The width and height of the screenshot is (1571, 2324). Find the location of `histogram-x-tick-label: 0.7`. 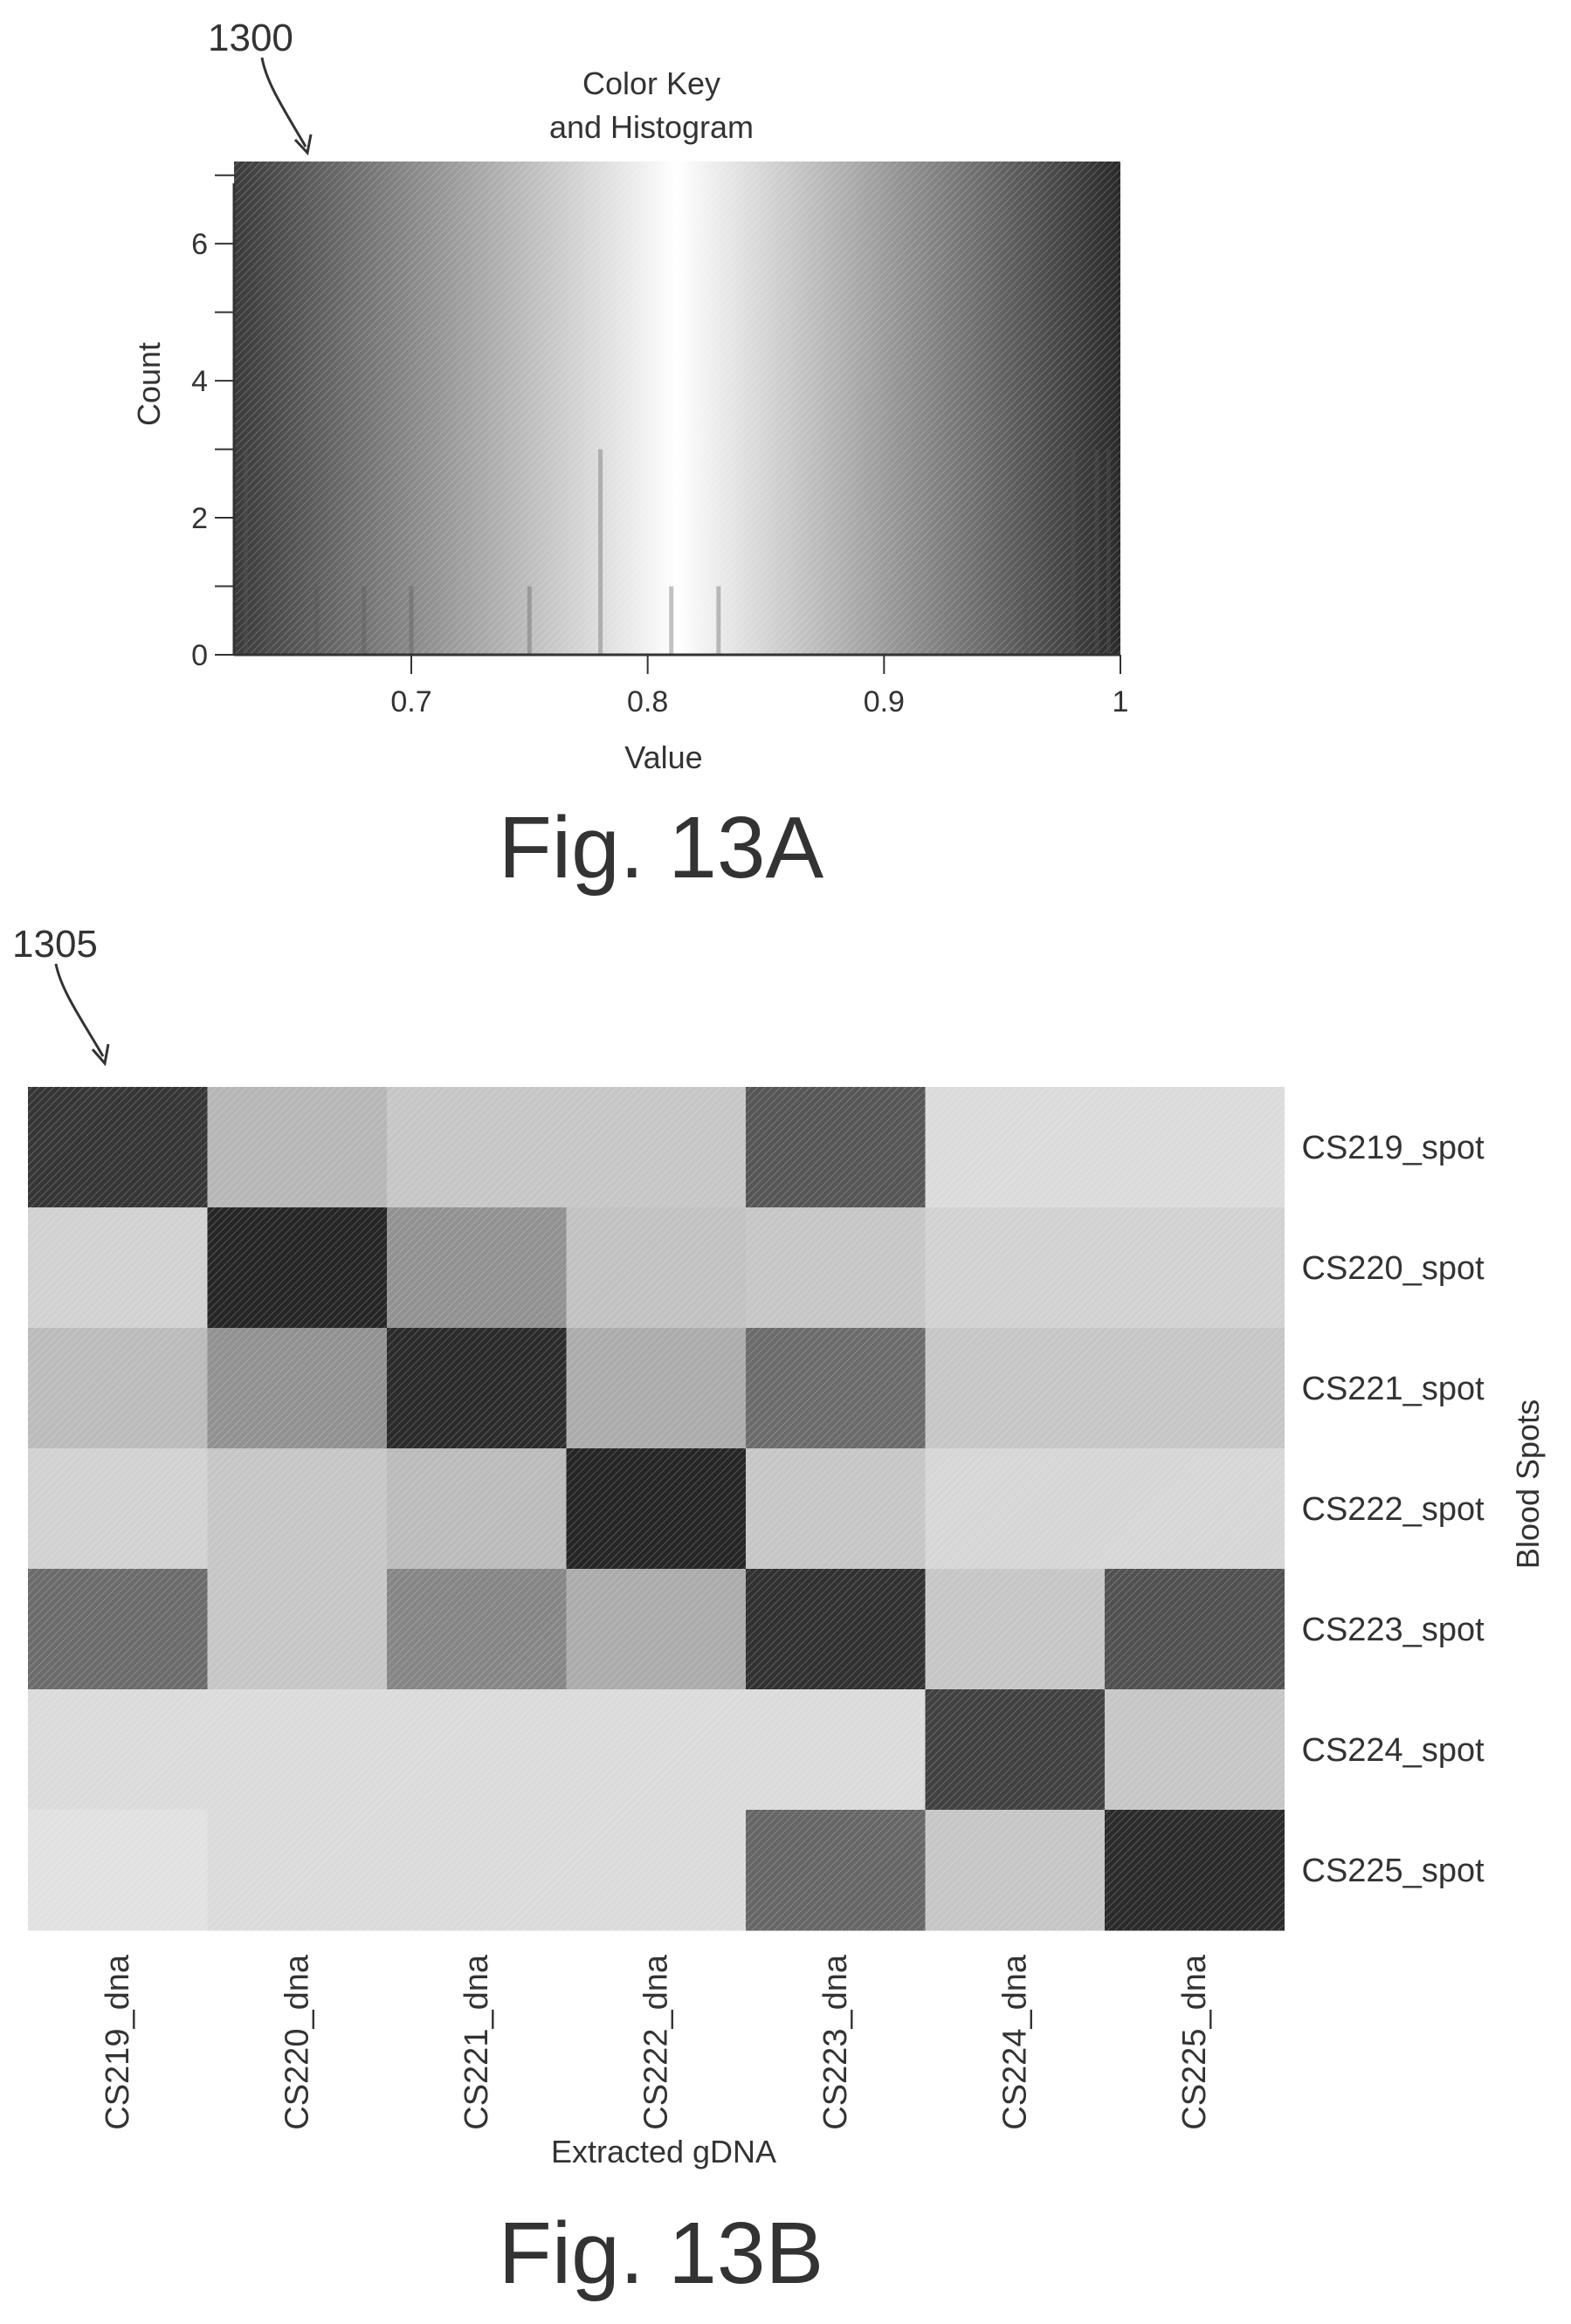

histogram-x-tick-label: 0.7 is located at coordinates (410, 702).